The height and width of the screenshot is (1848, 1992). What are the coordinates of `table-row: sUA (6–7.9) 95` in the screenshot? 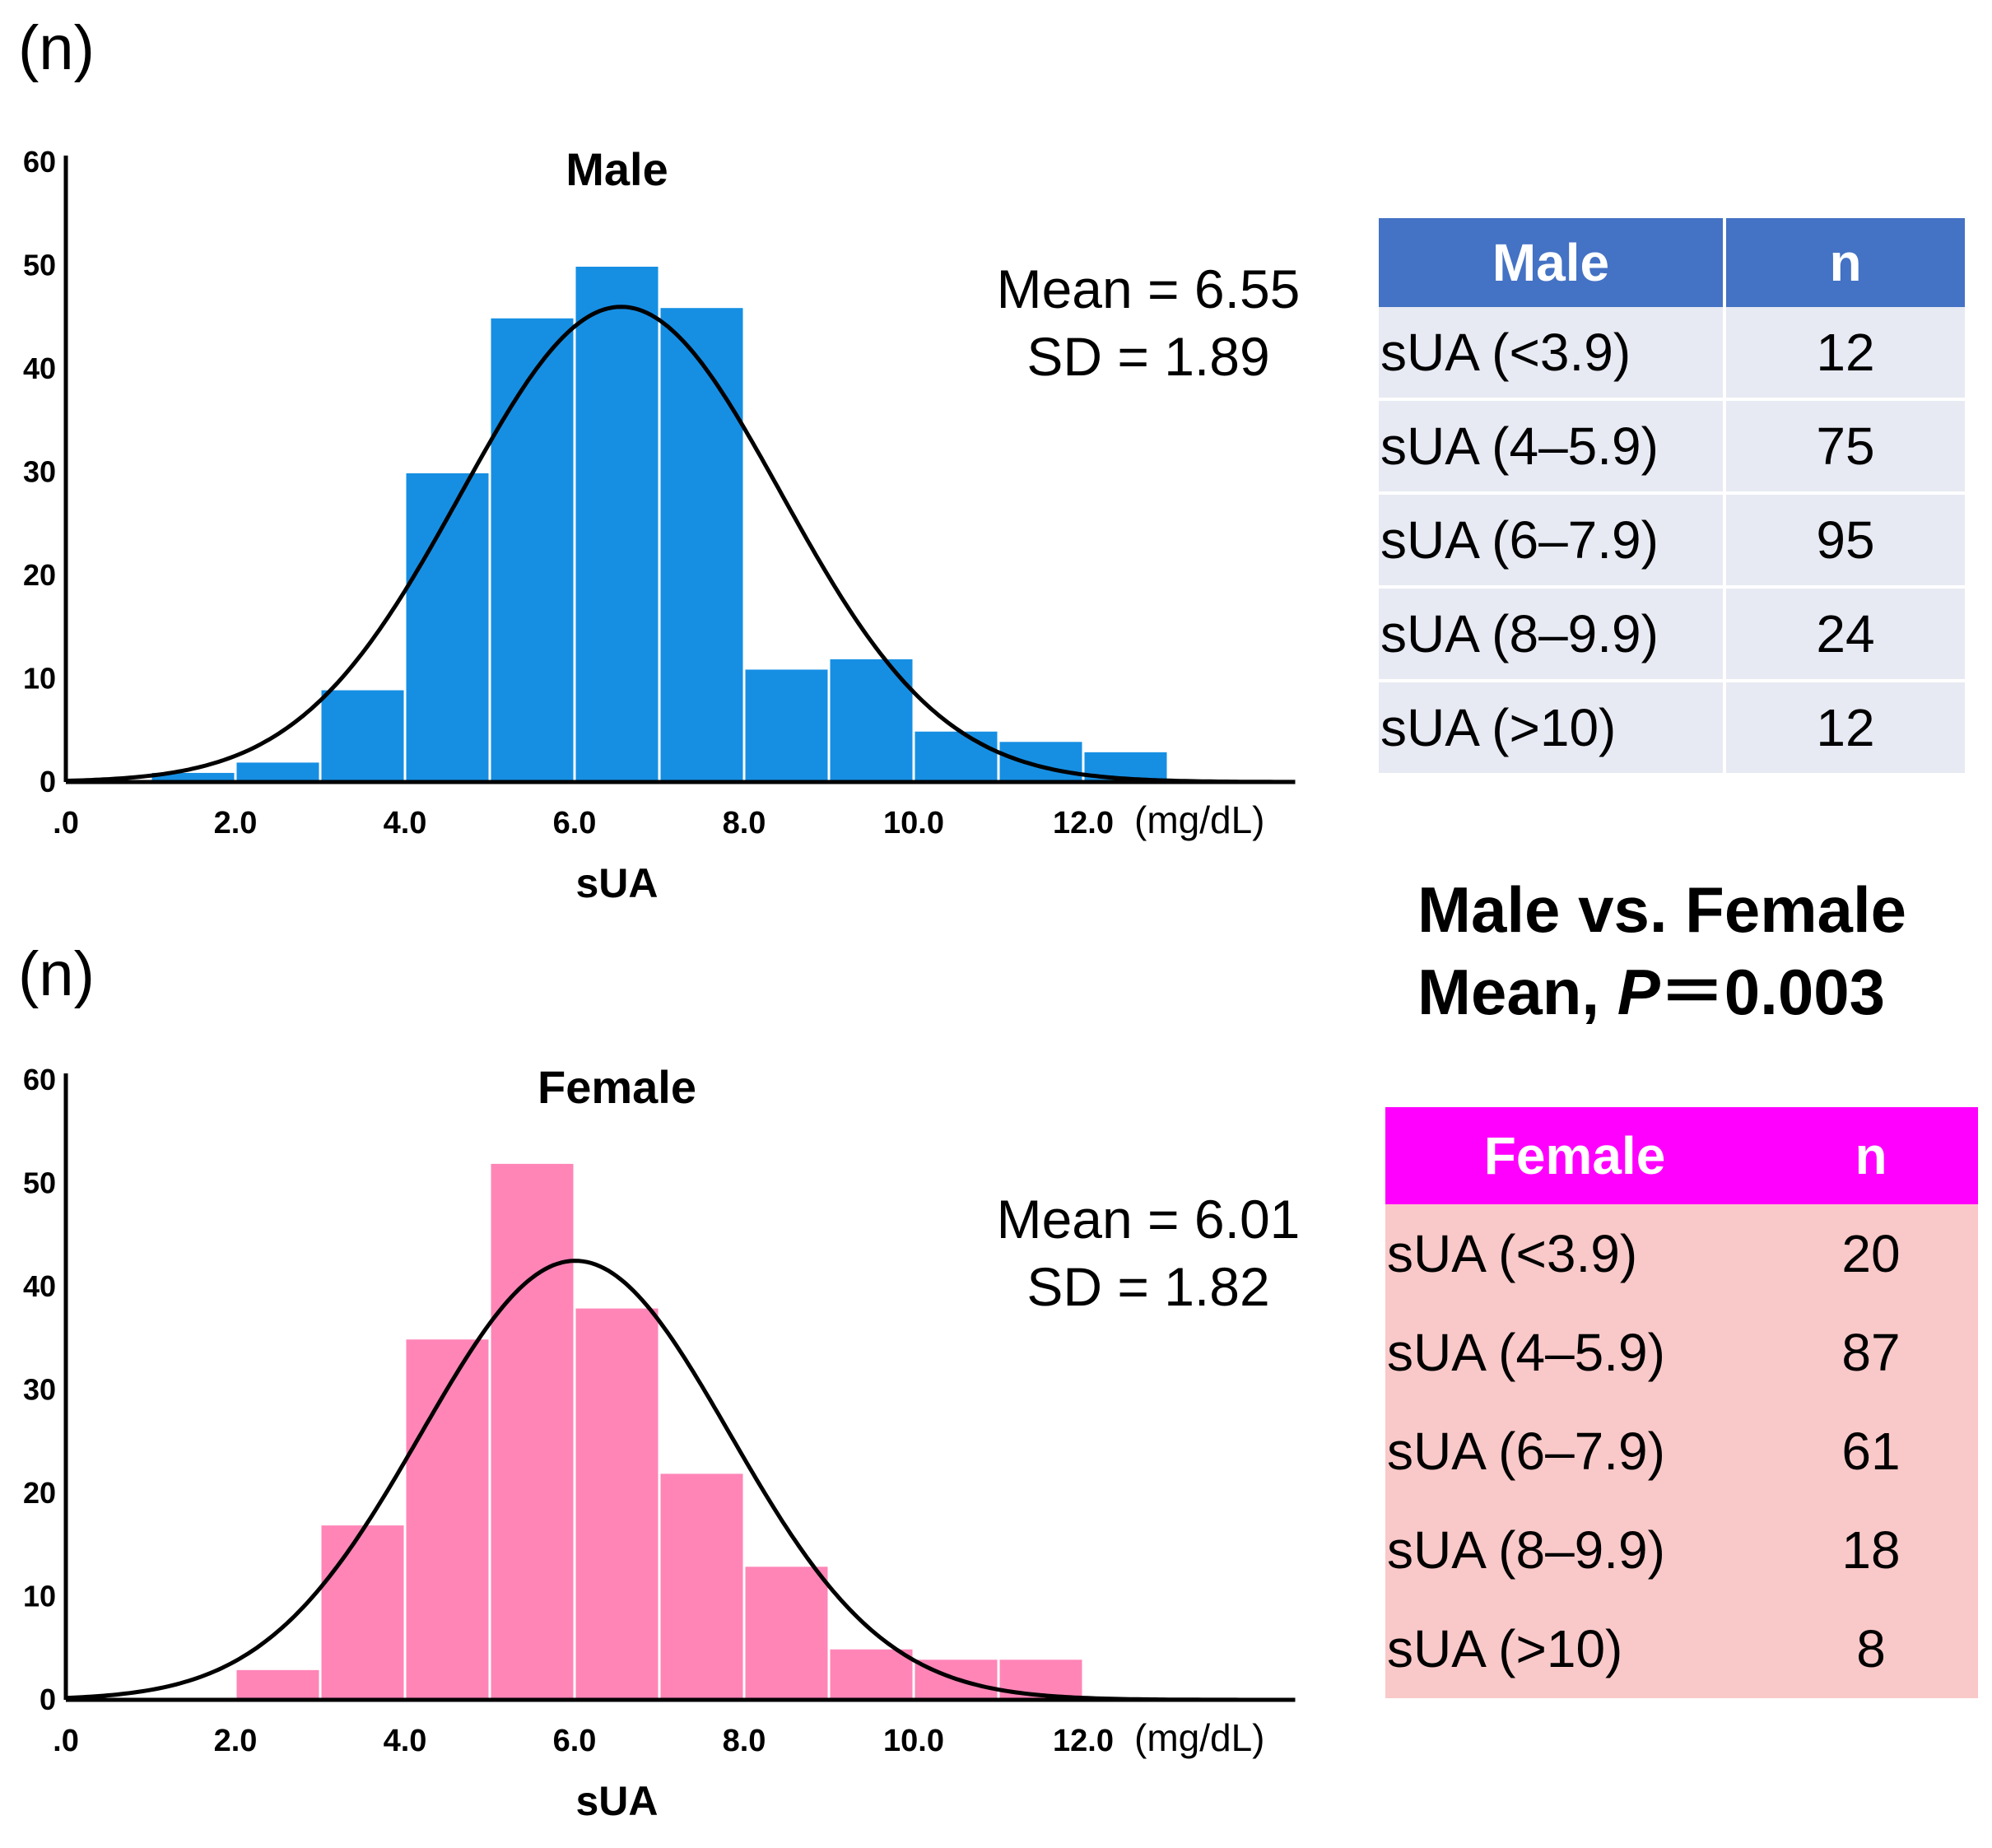 It's located at (1672, 541).